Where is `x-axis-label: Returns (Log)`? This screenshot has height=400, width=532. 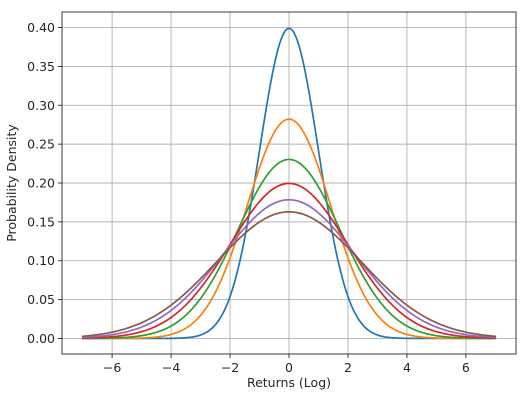 x-axis-label: Returns (Log) is located at coordinates (289, 382).